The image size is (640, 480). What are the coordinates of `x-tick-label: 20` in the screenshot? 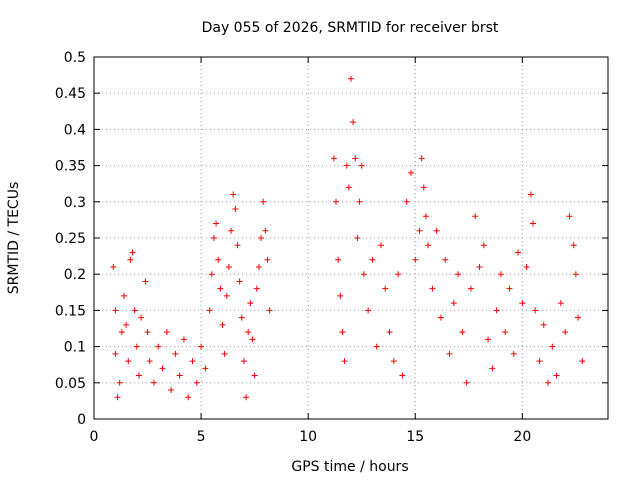 It's located at (522, 437).